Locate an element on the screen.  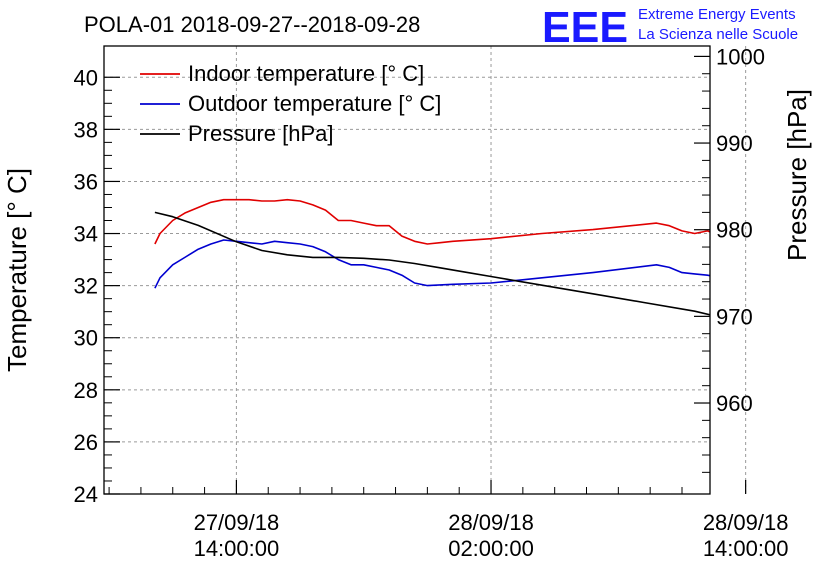
y-tick-label: 24 is located at coordinates (86, 494).